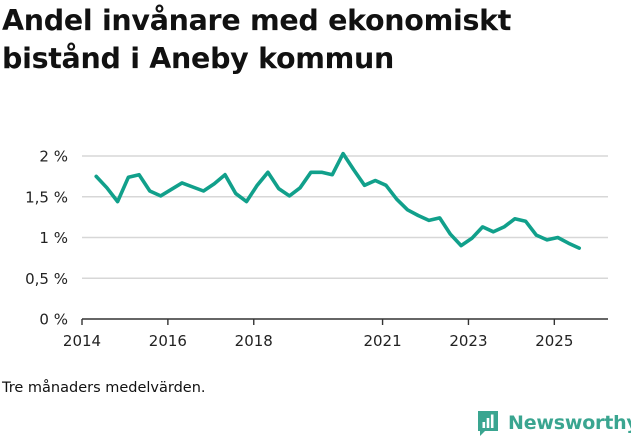  I want to click on chart-title-line-1: Andel invånare med ekonomiskt, so click(257, 20).